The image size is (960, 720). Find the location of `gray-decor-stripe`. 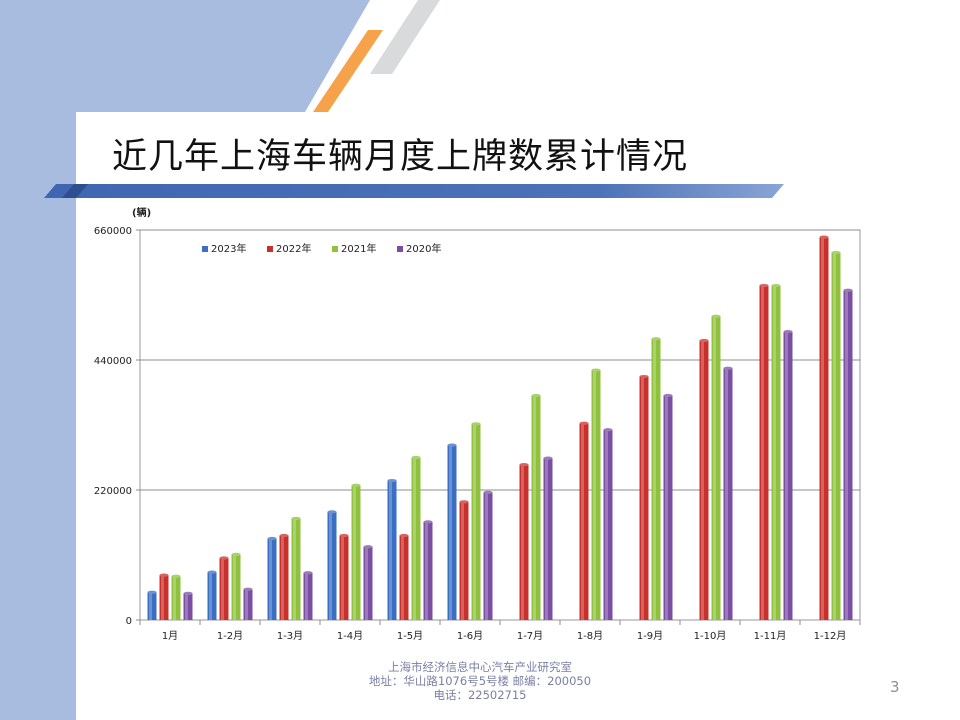

gray-decor-stripe is located at coordinates (405, 37).